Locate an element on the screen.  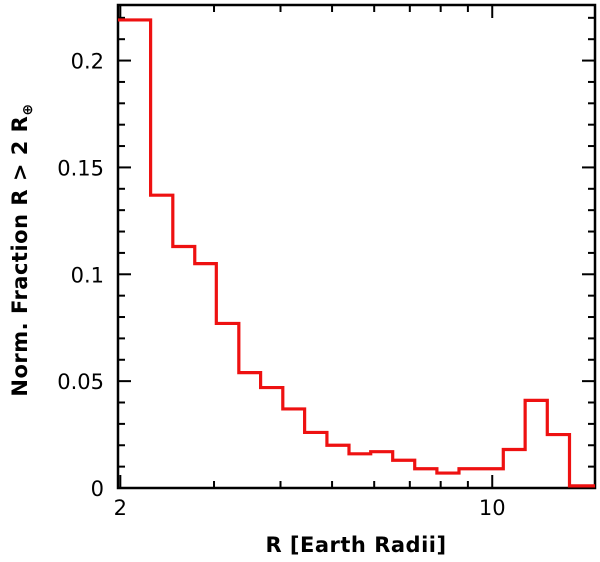
y-tick-label: 0.05 is located at coordinates (80, 382).